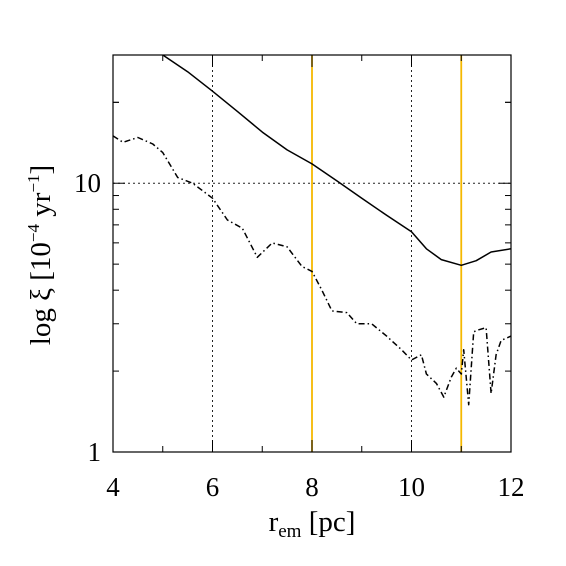 The height and width of the screenshot is (566, 566). What do you see at coordinates (95, 452) in the screenshot?
I see `y-tick-label: 1` at bounding box center [95, 452].